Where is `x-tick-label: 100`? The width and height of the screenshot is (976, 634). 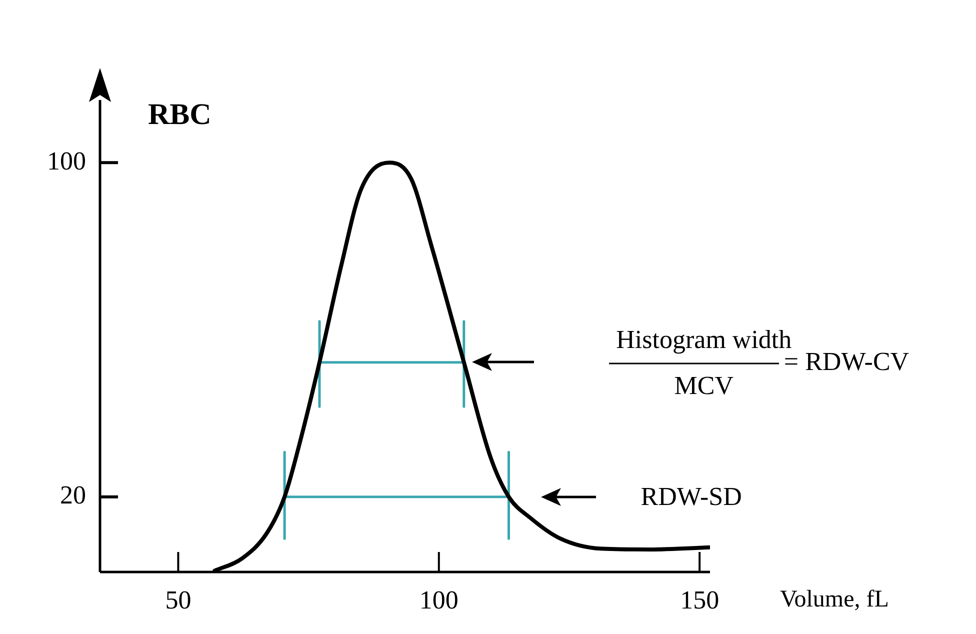
x-tick-label: 100 is located at coordinates (438, 599).